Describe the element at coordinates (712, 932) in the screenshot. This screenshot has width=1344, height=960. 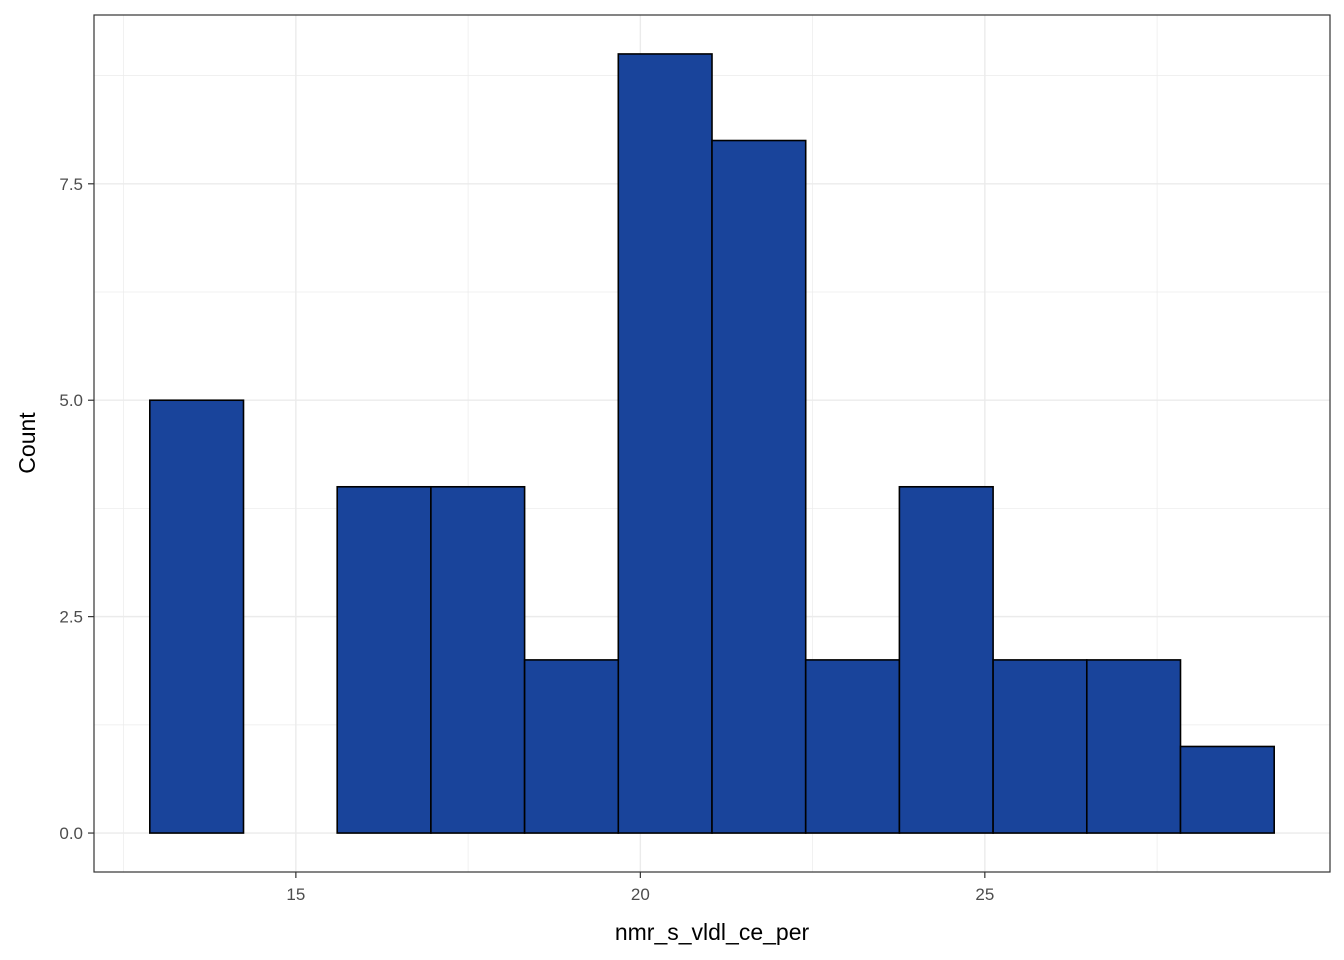
I see `x-axis-title: nmr_s_vldl_ce_per` at that location.